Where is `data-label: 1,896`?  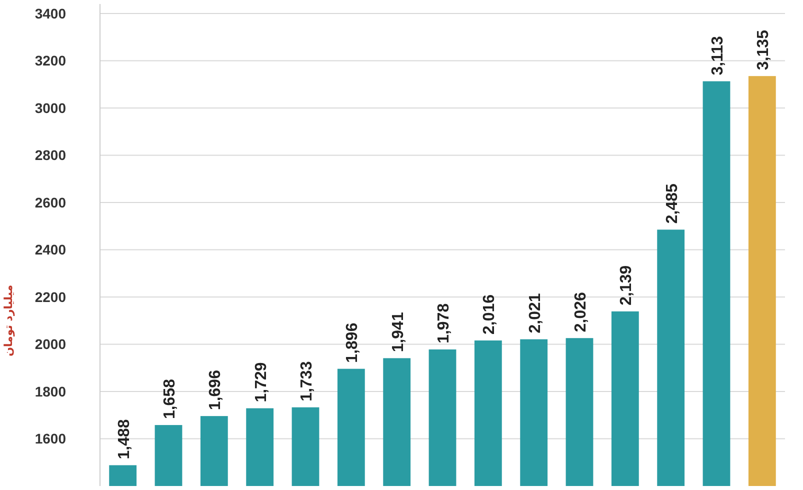 data-label: 1,896 is located at coordinates (353, 342).